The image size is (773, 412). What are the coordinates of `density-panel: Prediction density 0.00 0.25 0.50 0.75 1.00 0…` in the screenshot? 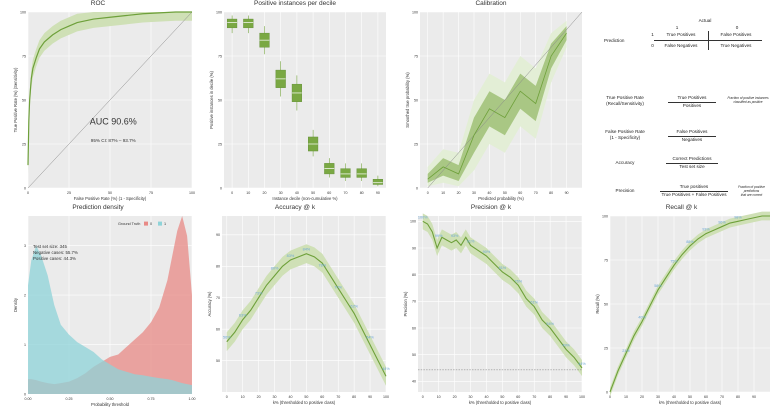 It's located at (98, 305).